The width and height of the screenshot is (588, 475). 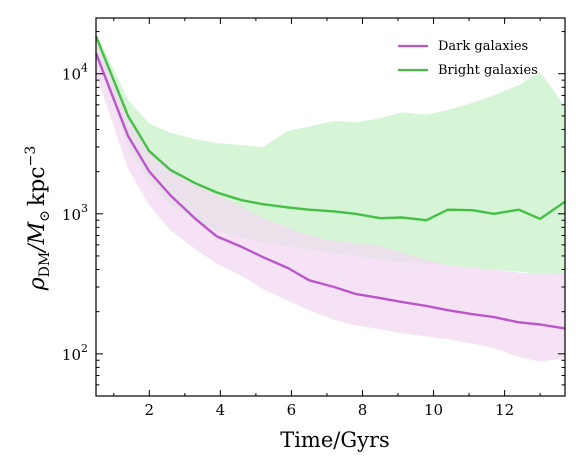 What do you see at coordinates (31, 156) in the screenshot?
I see `y-label-unit-exponent: −3` at bounding box center [31, 156].